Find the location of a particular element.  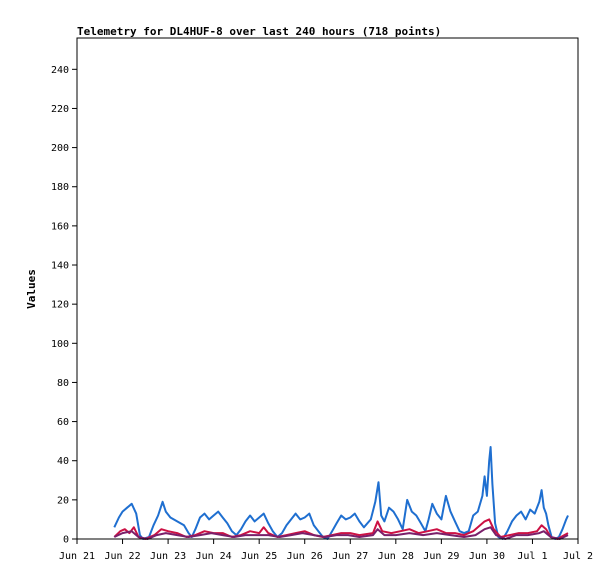

x-tick-label: Jun 26 is located at coordinates (305, 556).